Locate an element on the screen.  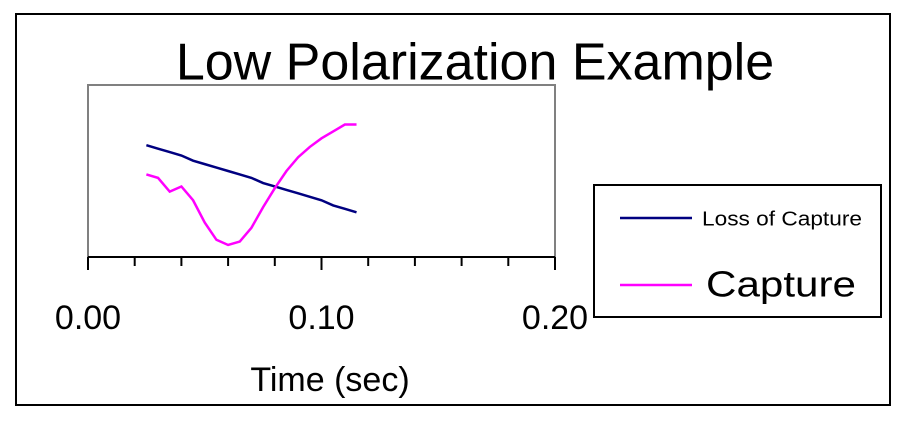
x-axis-label: Time (sec) is located at coordinates (329, 380).